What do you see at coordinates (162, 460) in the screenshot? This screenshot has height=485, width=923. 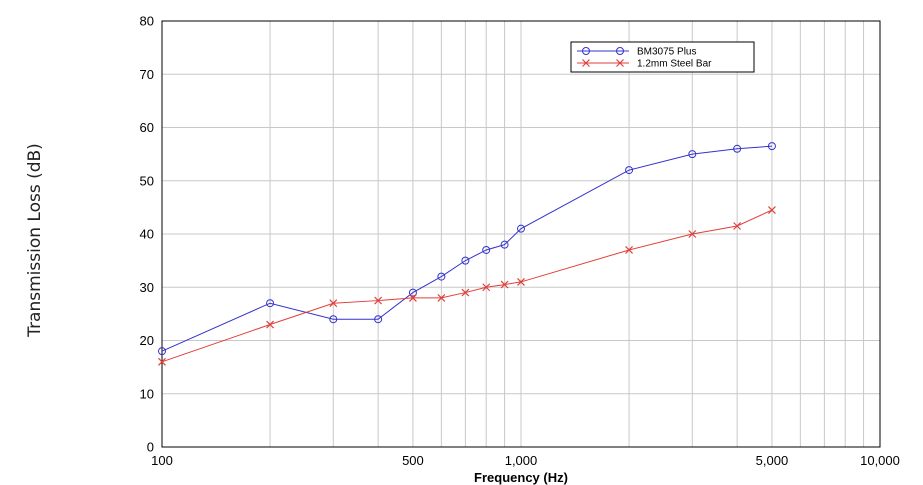 I see `x-tick-label: 100` at bounding box center [162, 460].